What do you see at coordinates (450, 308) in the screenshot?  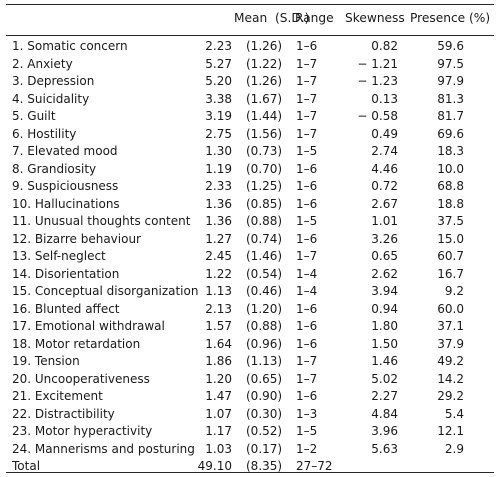 I see `cell-presence: 60.0` at bounding box center [450, 308].